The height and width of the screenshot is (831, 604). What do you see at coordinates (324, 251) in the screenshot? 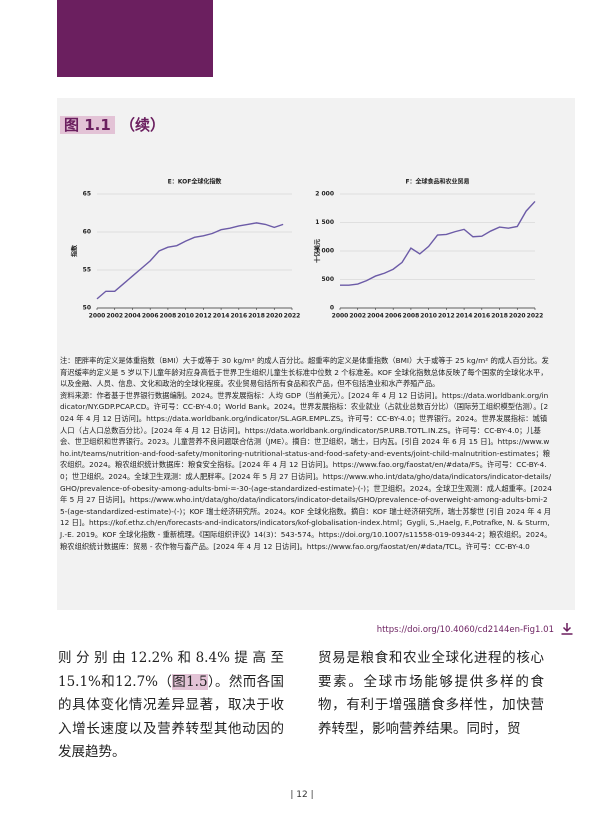
I see `y-tick-label: 1 000` at bounding box center [324, 251].